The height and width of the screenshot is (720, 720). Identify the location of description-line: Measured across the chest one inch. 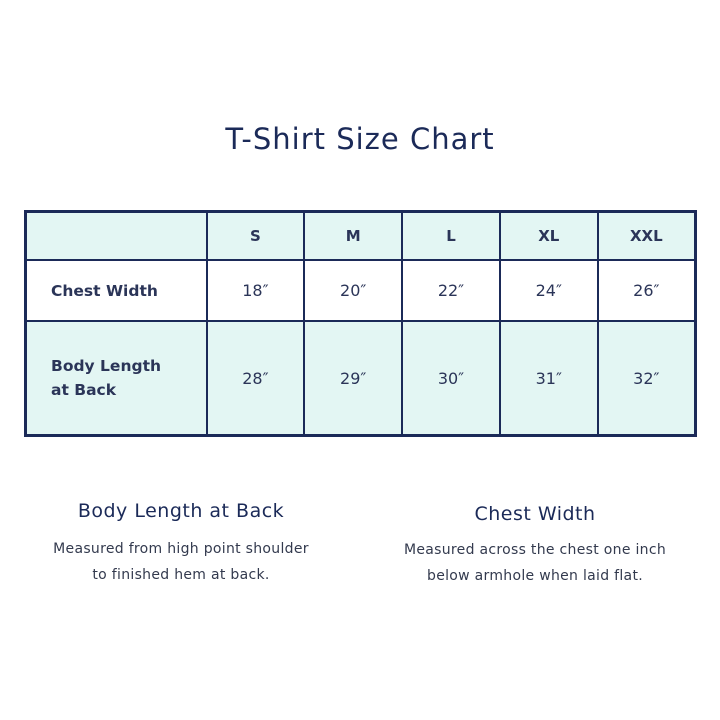
(535, 550).